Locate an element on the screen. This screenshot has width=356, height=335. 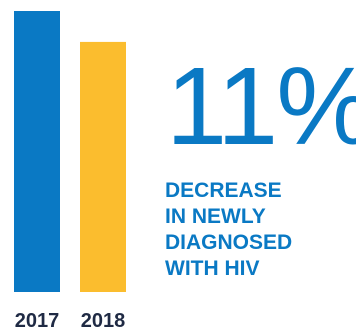
x-tick-label-2018: 2018 is located at coordinates (103, 321).